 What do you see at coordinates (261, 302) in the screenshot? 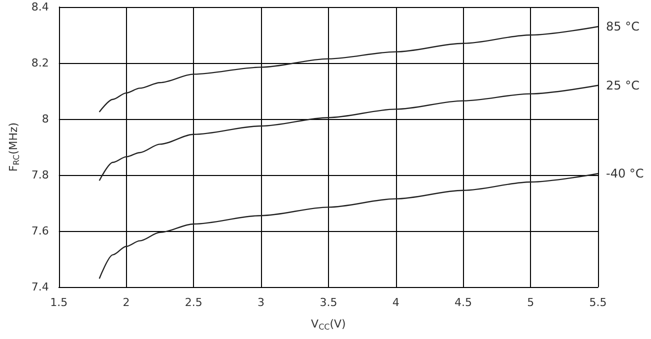
I see `x-tick-label: 3` at bounding box center [261, 302].